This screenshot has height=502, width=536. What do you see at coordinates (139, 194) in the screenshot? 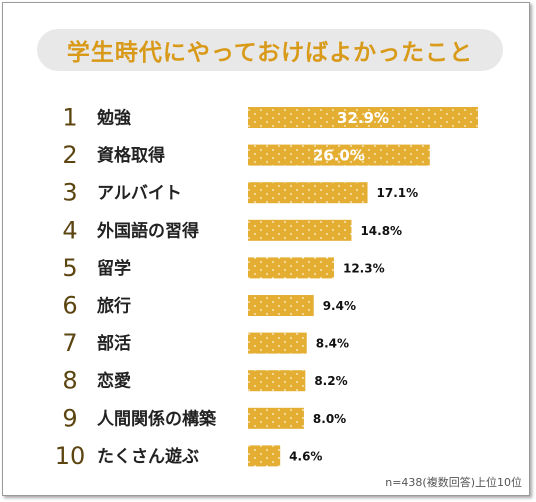
I see `category-label: アルバイト` at bounding box center [139, 194].